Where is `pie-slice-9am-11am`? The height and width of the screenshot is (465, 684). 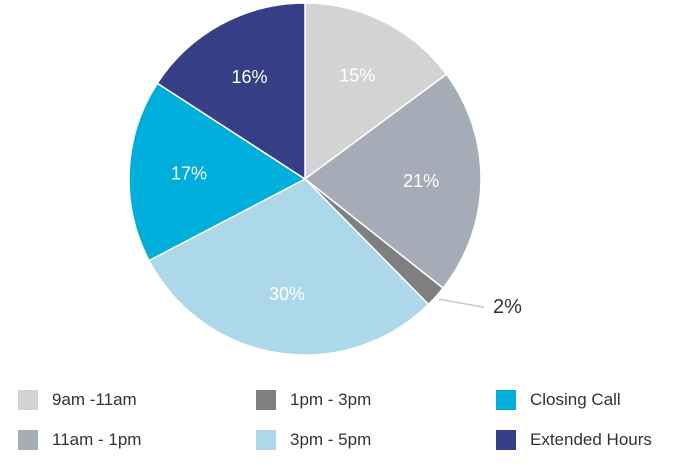
pie-slice-9am-11am is located at coordinates (376, 91).